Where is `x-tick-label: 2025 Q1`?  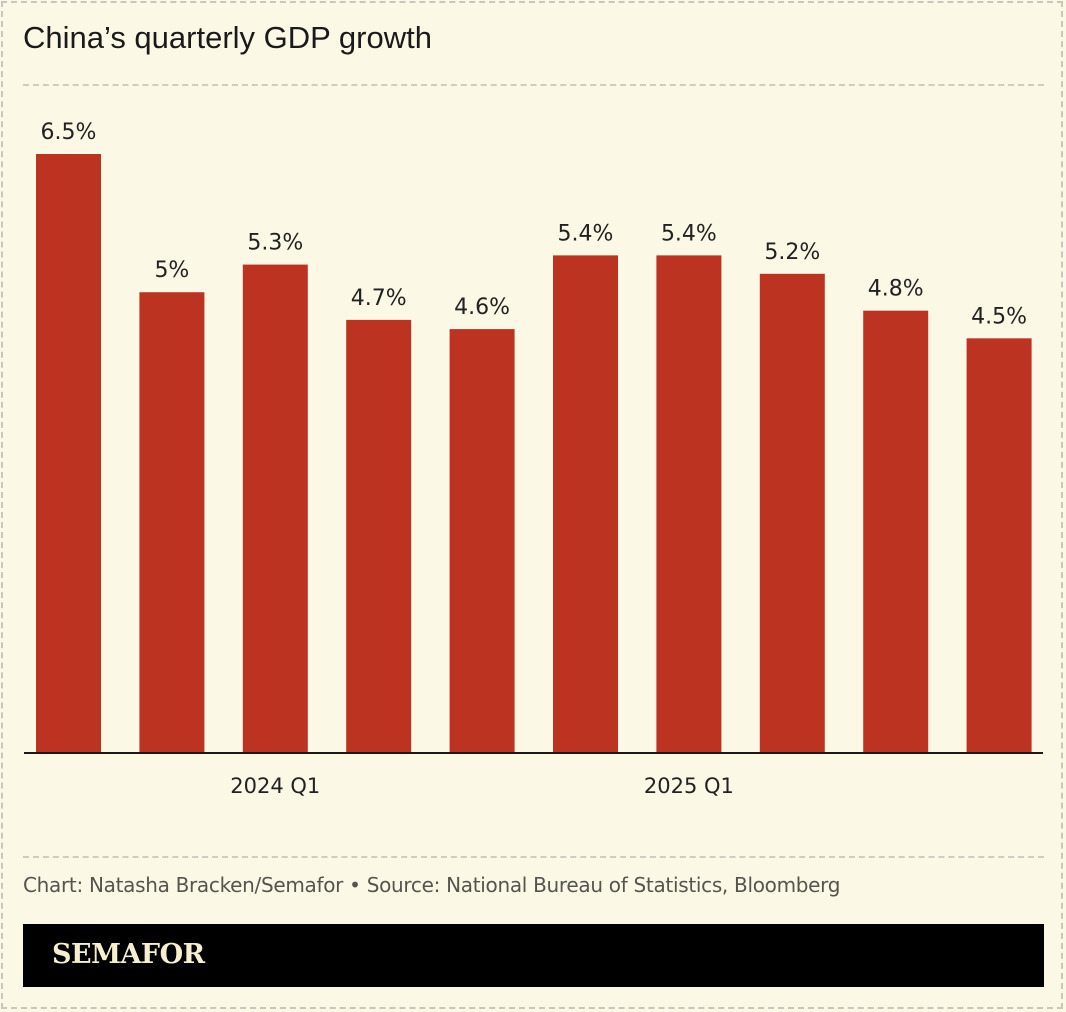
x-tick-label: 2025 Q1 is located at coordinates (689, 786).